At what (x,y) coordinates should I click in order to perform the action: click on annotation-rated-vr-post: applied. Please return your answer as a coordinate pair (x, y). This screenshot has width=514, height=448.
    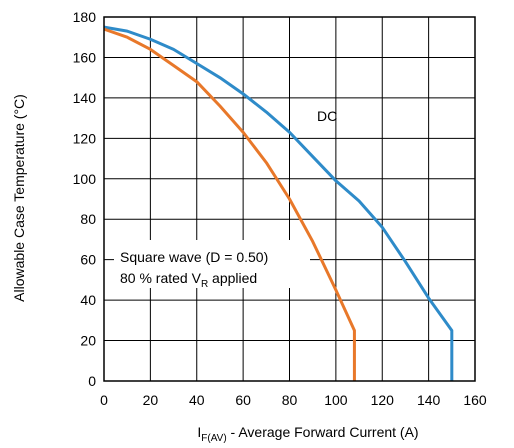
    Looking at the image, I should click on (232, 278).